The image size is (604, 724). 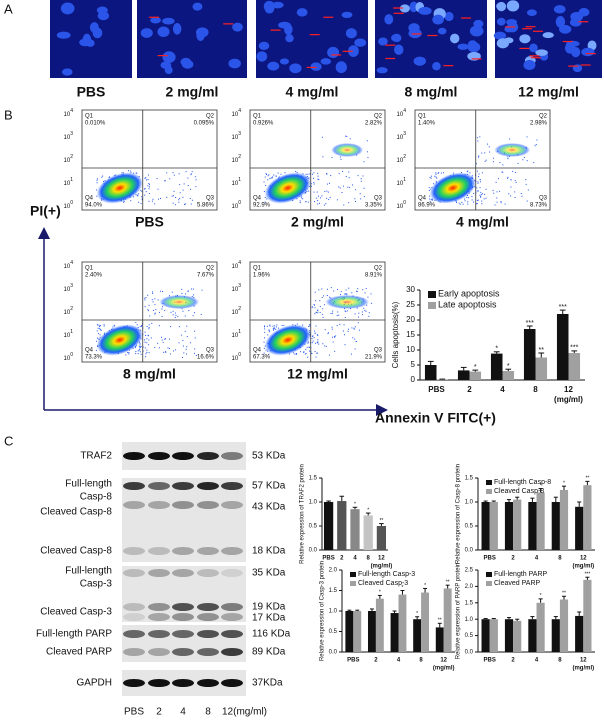 I want to click on y-tick-label: 1.0, so click(x=469, y=503).